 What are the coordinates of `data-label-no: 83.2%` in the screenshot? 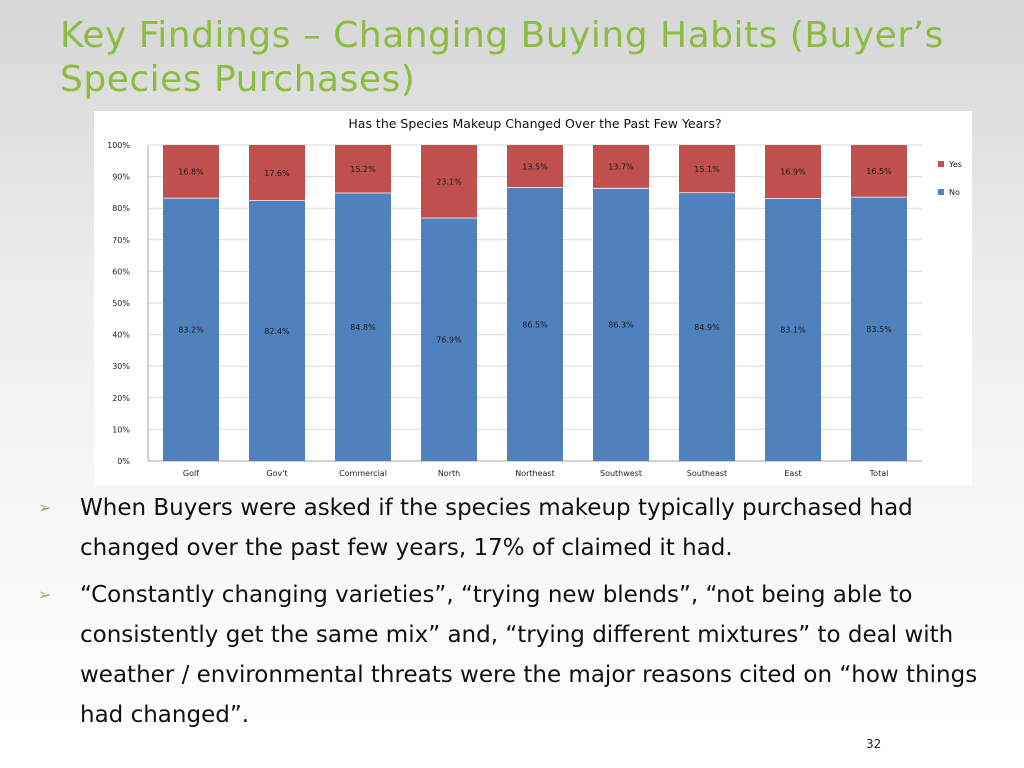 It's located at (191, 330).